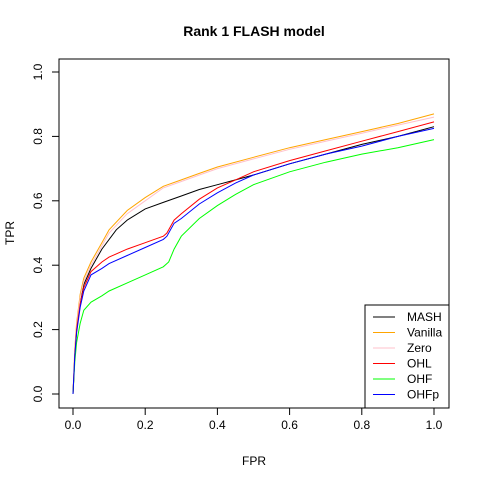 The height and width of the screenshot is (480, 480). Describe the element at coordinates (38, 393) in the screenshot. I see `y-tick-label: 0.0` at that location.